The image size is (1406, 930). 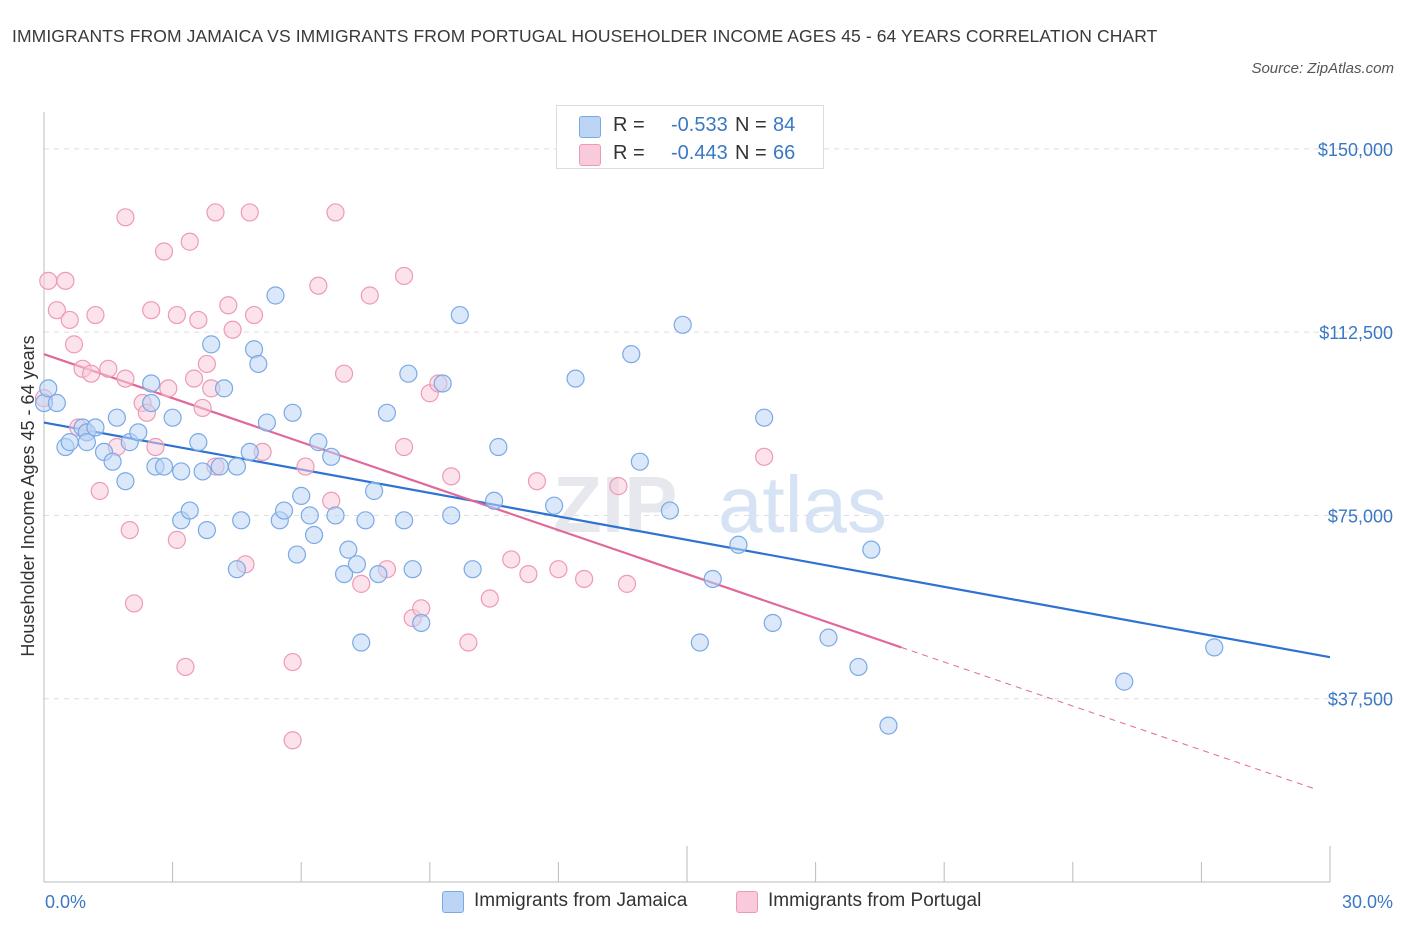 What do you see at coordinates (1107, 717) in the screenshot?
I see `portugal-trend-extension` at bounding box center [1107, 717].